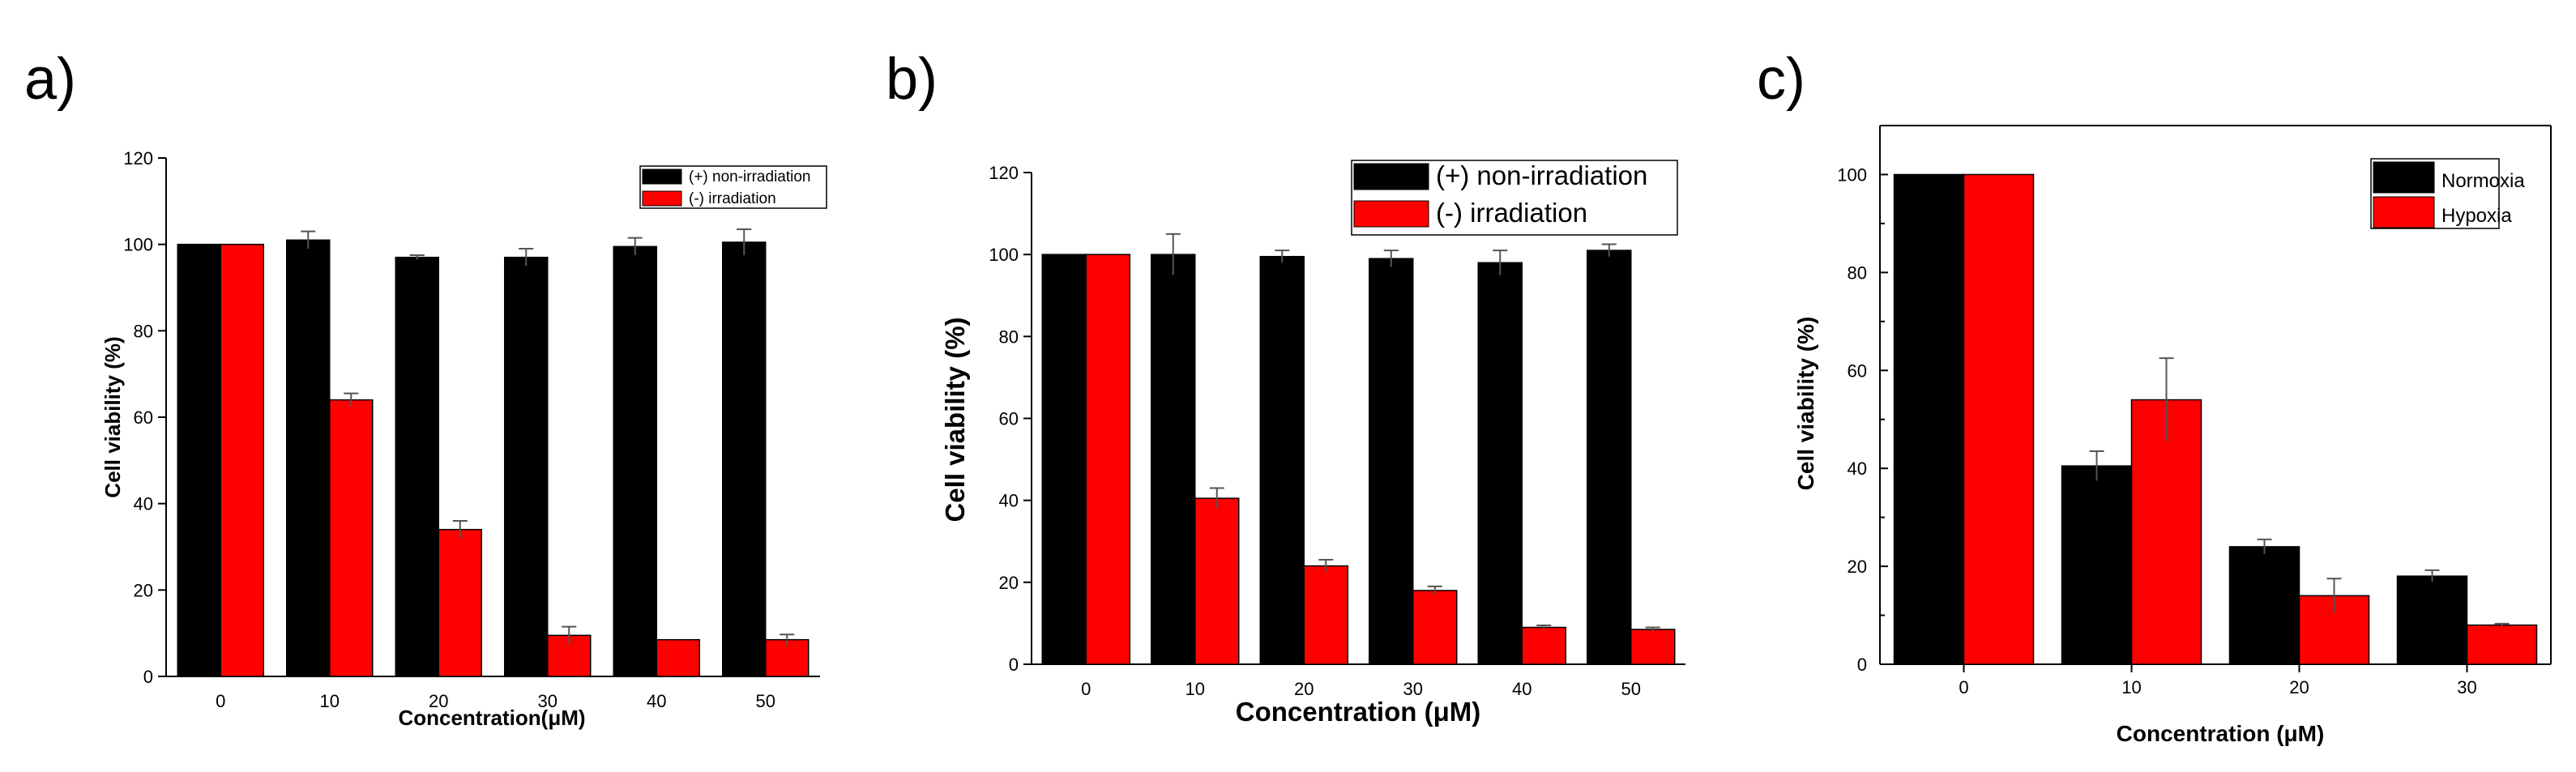 This screenshot has width=2576, height=772. Describe the element at coordinates (2476, 216) in the screenshot. I see `legend-label: Hypoxia` at that location.